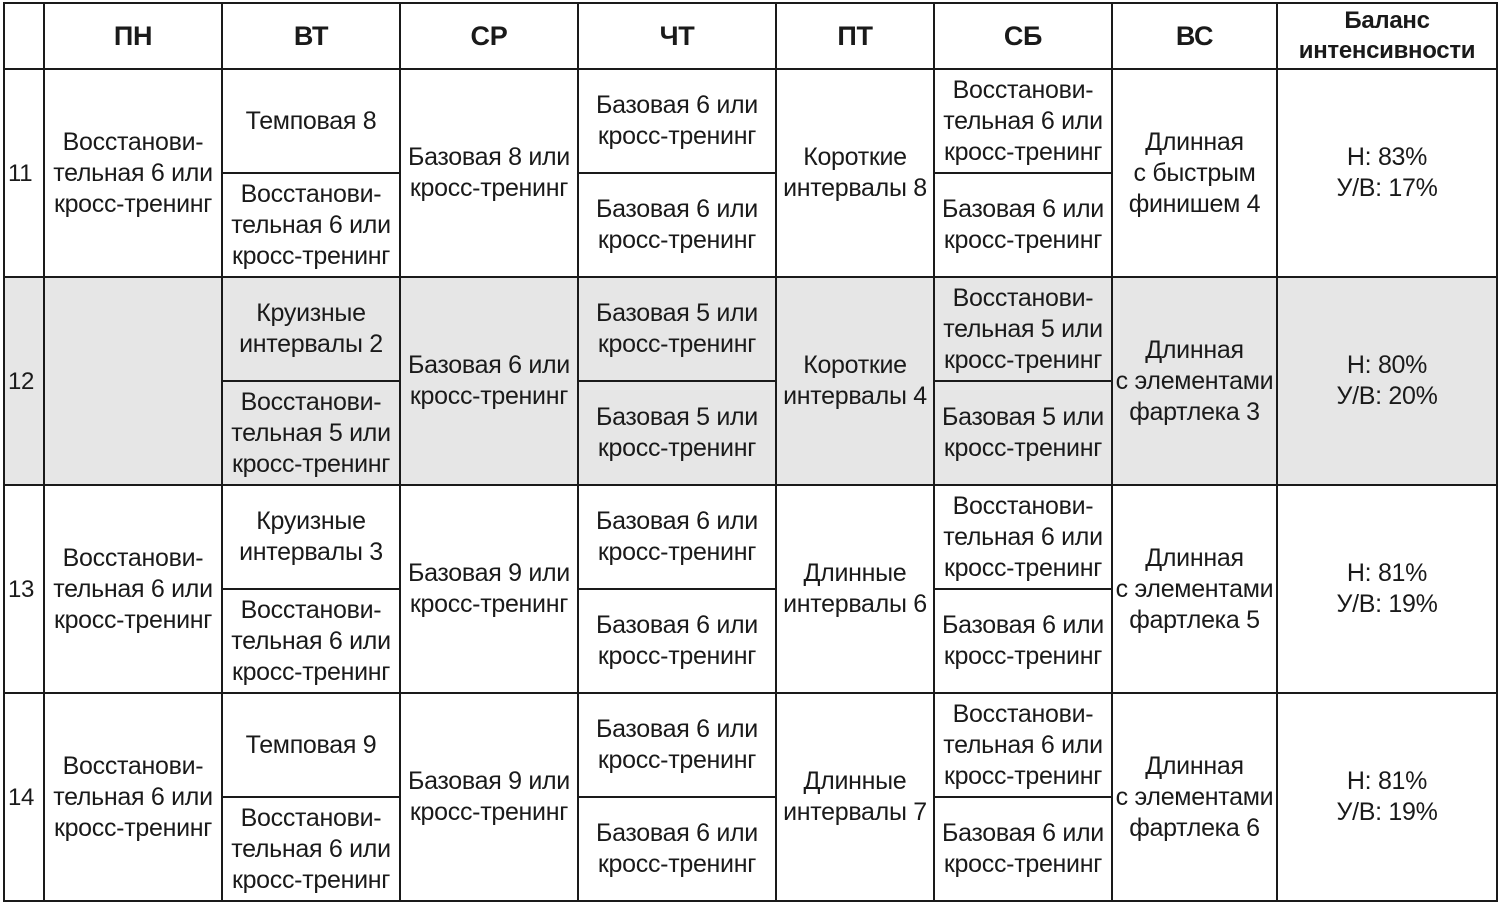 The width and height of the screenshot is (1500, 904). Describe the element at coordinates (25, 37) in the screenshot. I see `header-week` at that location.